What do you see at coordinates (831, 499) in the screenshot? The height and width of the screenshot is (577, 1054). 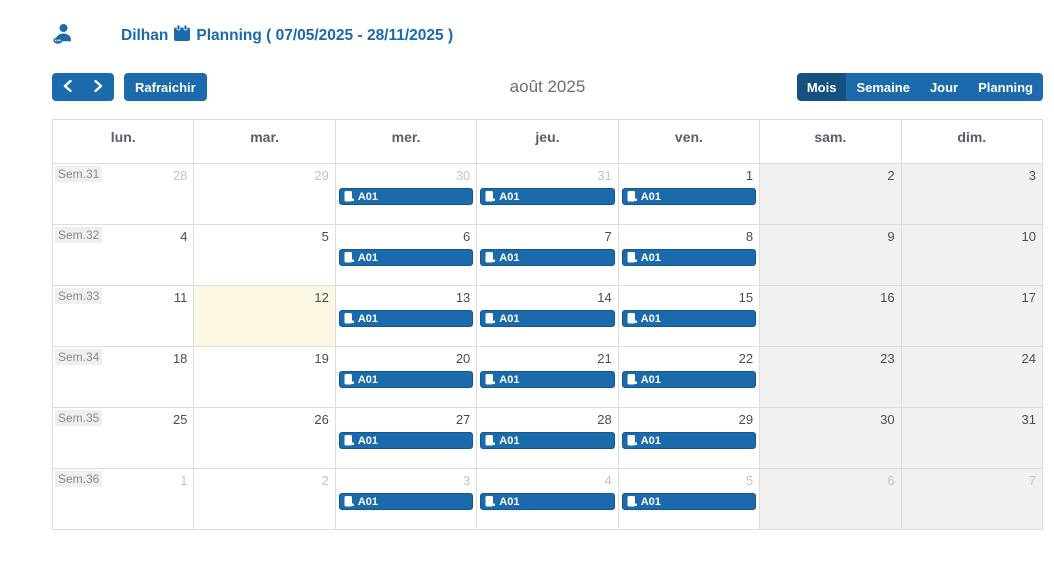 I see `day-cell: 6` at bounding box center [831, 499].